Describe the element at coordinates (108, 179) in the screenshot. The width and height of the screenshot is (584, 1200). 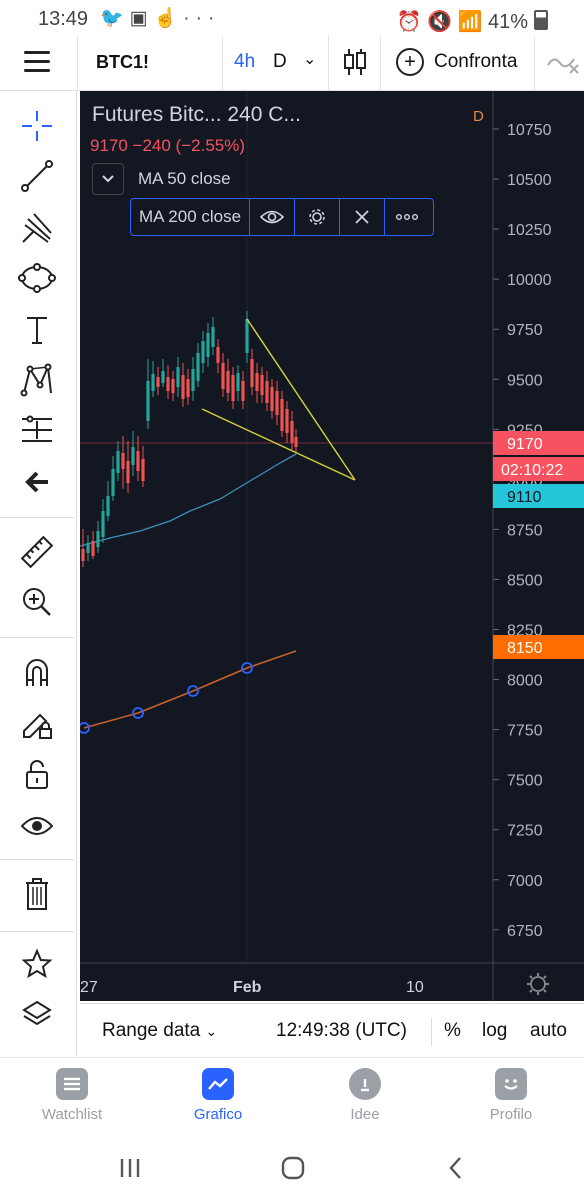
I see `chevron-down-icon` at that location.